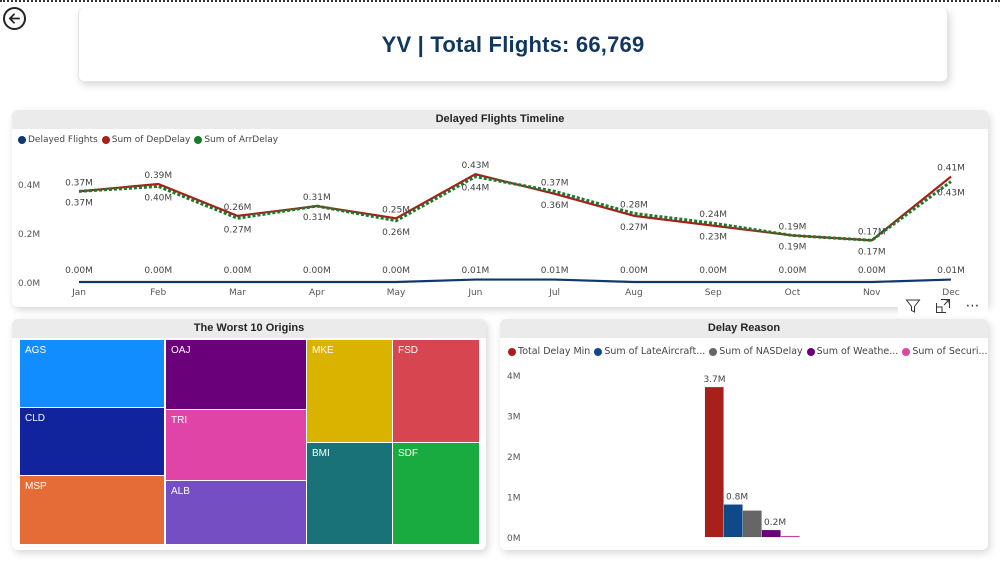  What do you see at coordinates (872, 293) in the screenshot?
I see `x-tick-label: Nov` at bounding box center [872, 293].